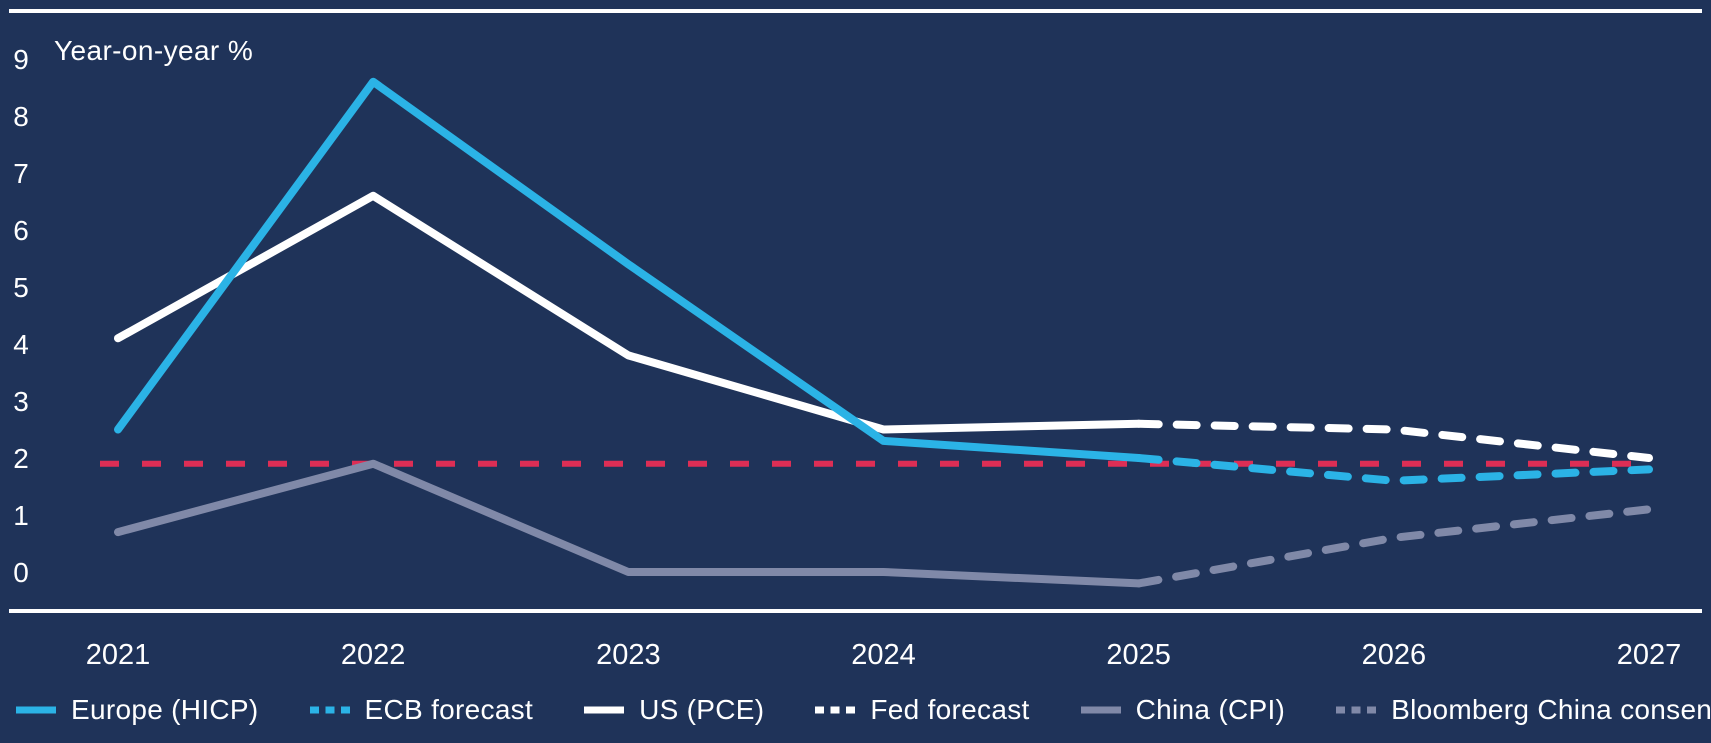 The width and height of the screenshot is (1711, 743). I want to click on series-line-fed-forecast, so click(1393, 440).